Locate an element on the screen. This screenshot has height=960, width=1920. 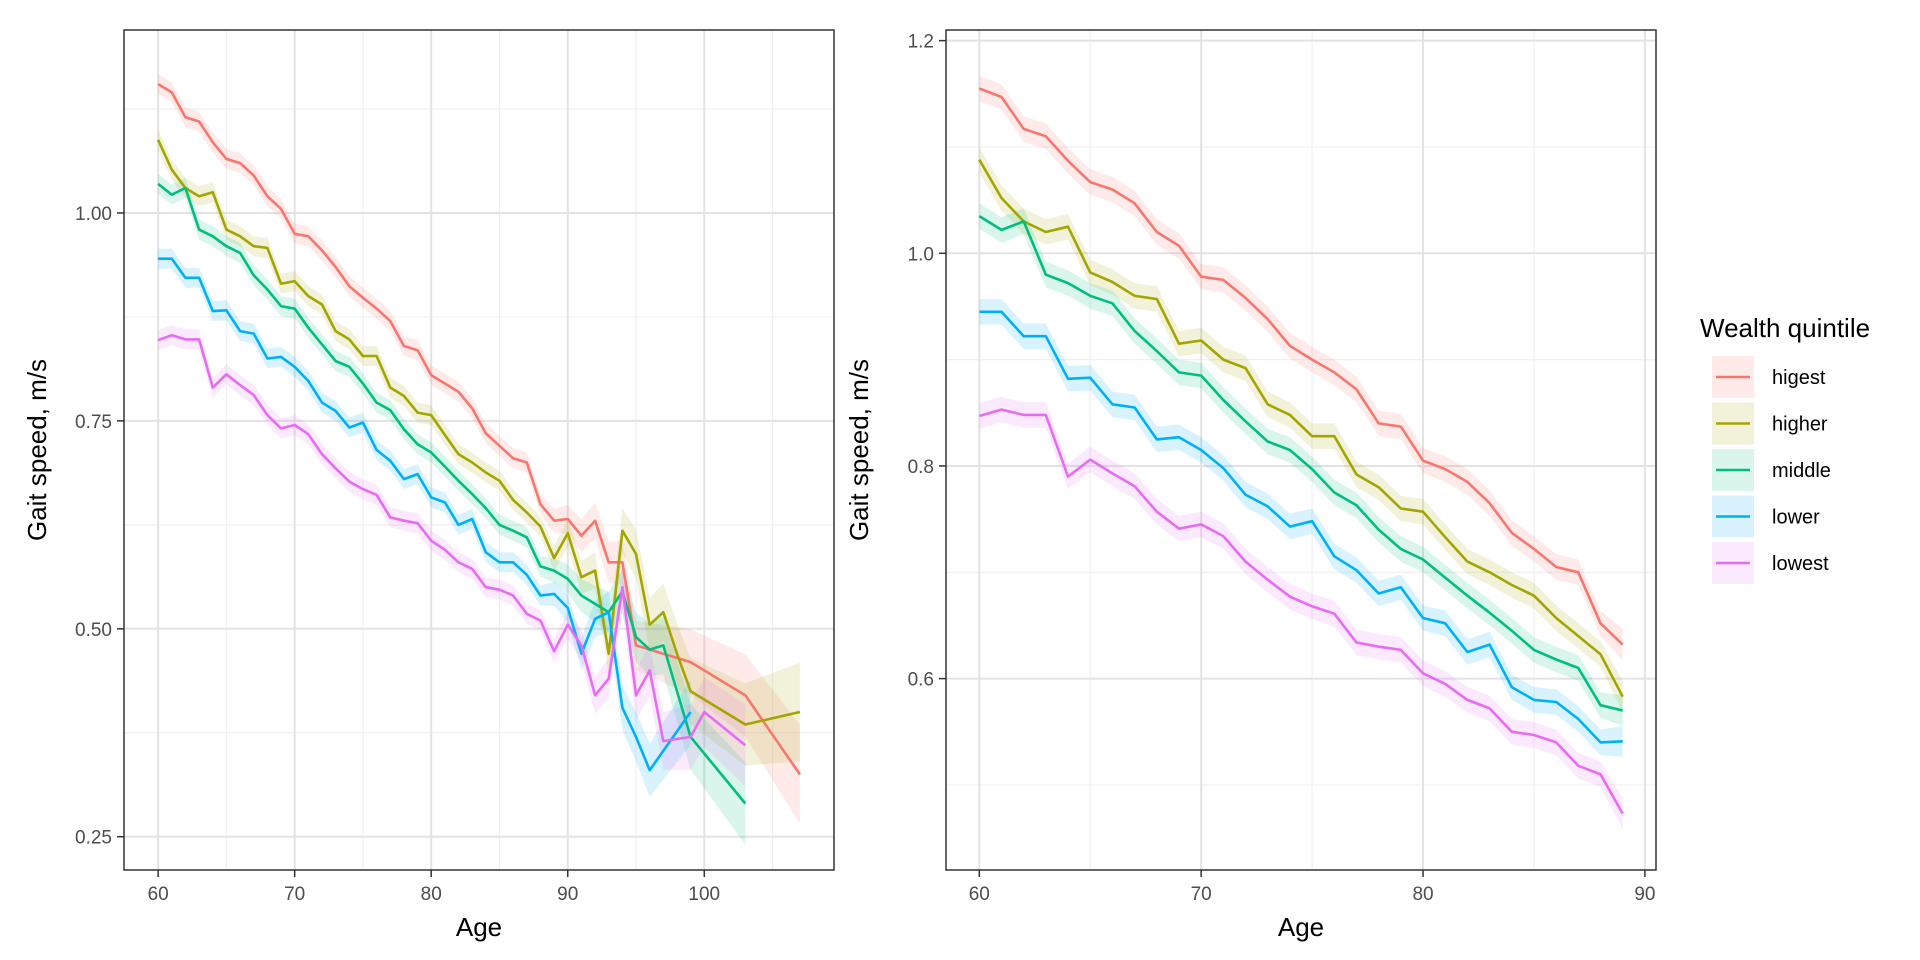
legend-item-middle: middle is located at coordinates (1771, 470).